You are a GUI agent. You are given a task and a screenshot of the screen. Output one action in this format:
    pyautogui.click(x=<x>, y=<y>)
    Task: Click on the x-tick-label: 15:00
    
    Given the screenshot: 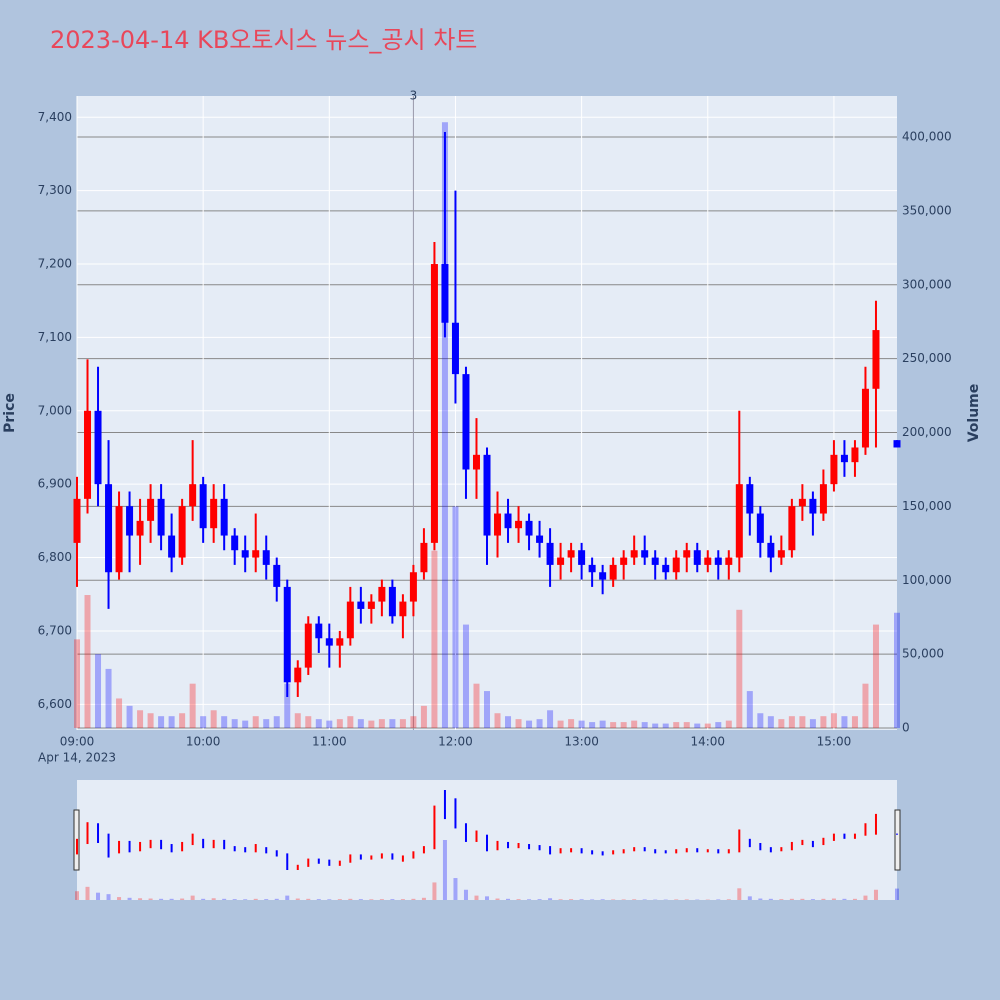 What is the action you would take?
    pyautogui.click(x=834, y=742)
    